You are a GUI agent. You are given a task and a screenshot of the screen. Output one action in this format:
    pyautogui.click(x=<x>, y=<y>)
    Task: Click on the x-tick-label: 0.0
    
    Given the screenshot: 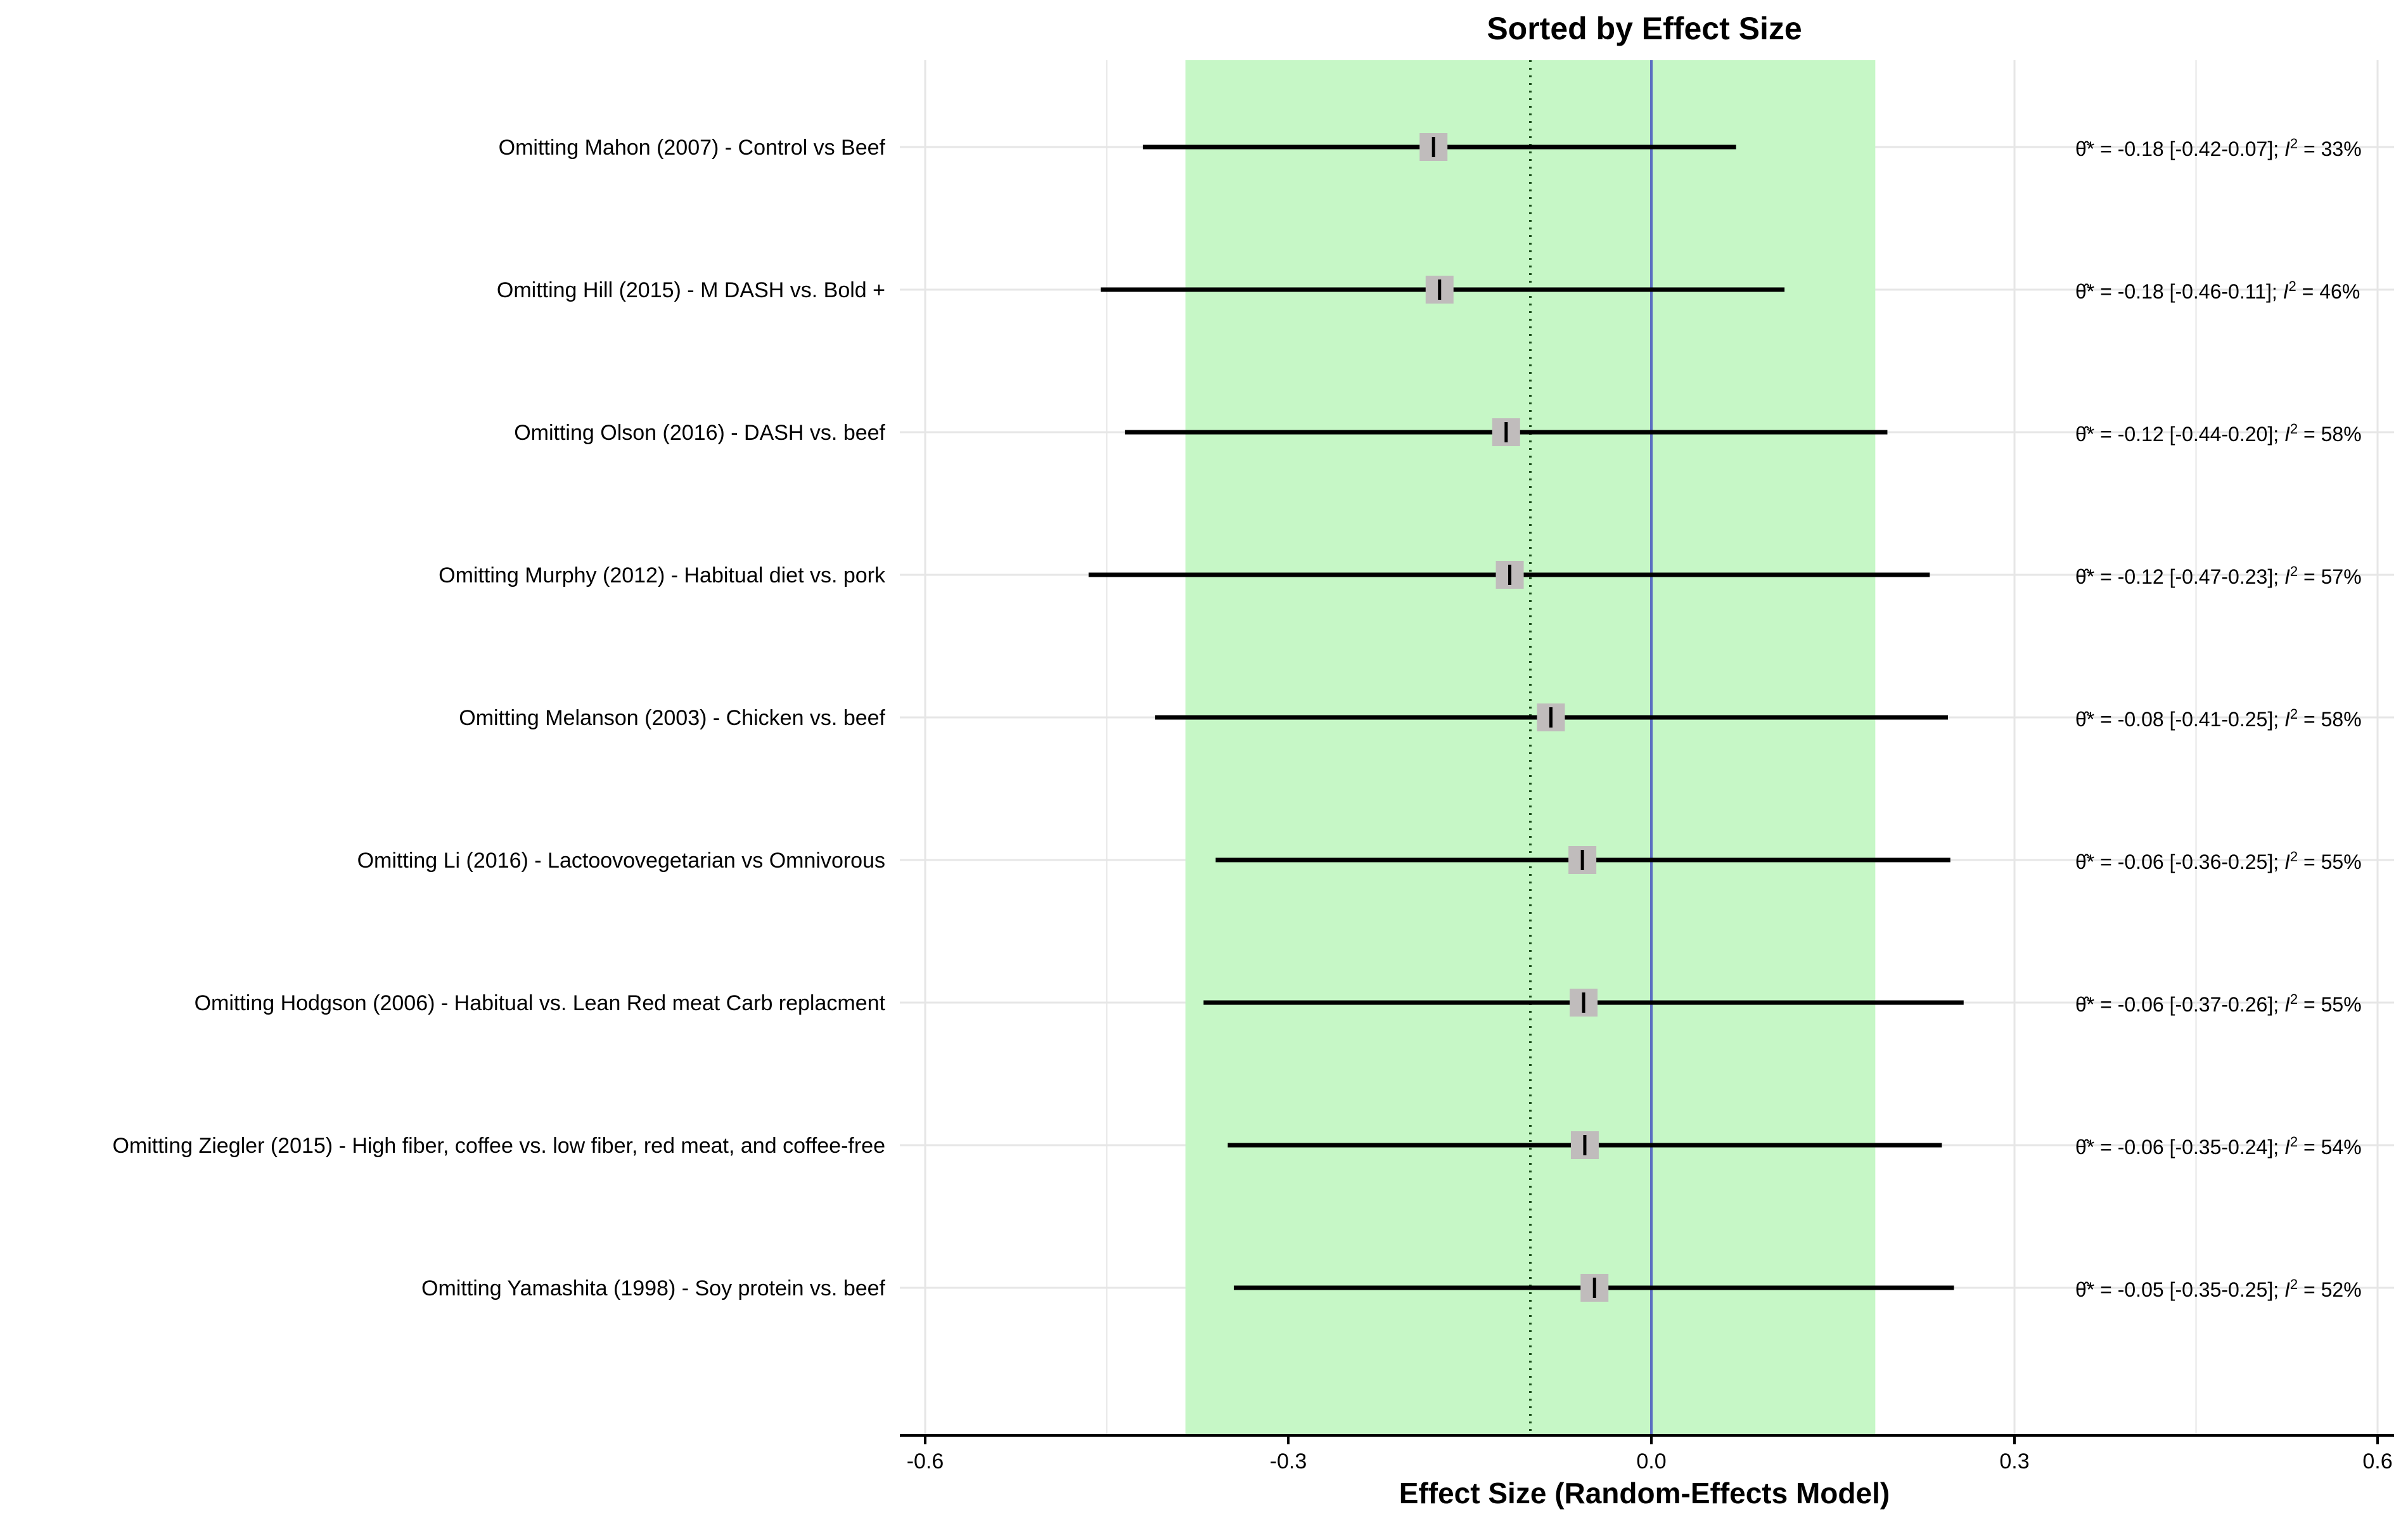 What is the action you would take?
    pyautogui.click(x=1651, y=1461)
    